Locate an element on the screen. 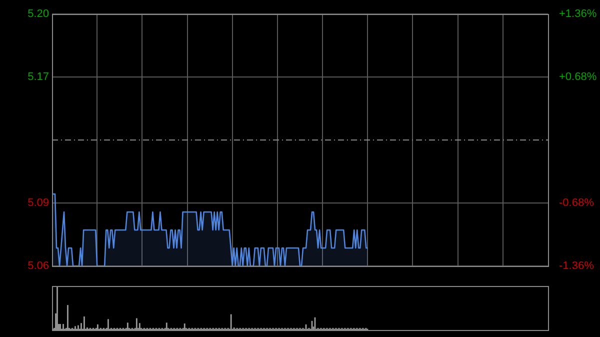 This screenshot has height=337, width=600. y2-tick-label: -1.36% is located at coordinates (576, 266).